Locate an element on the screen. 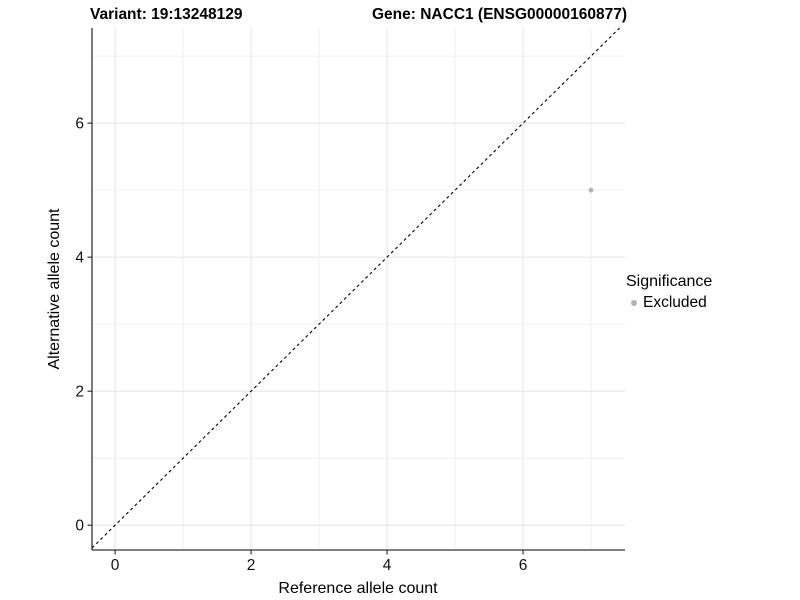  legend-title: Significance is located at coordinates (669, 281).